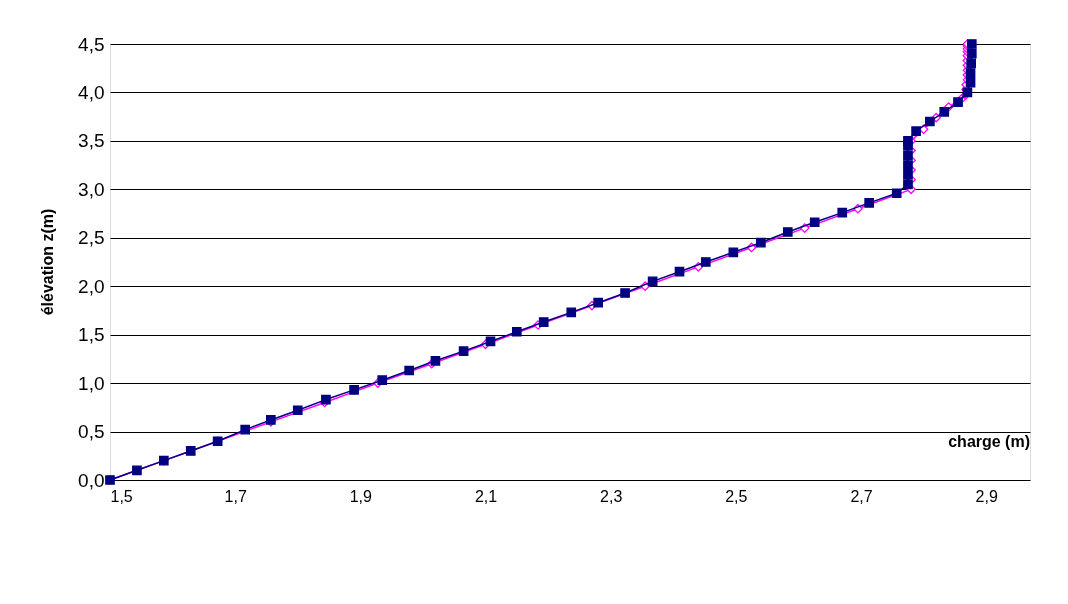  I want to click on y-tick-label: 3,0, so click(91, 189).